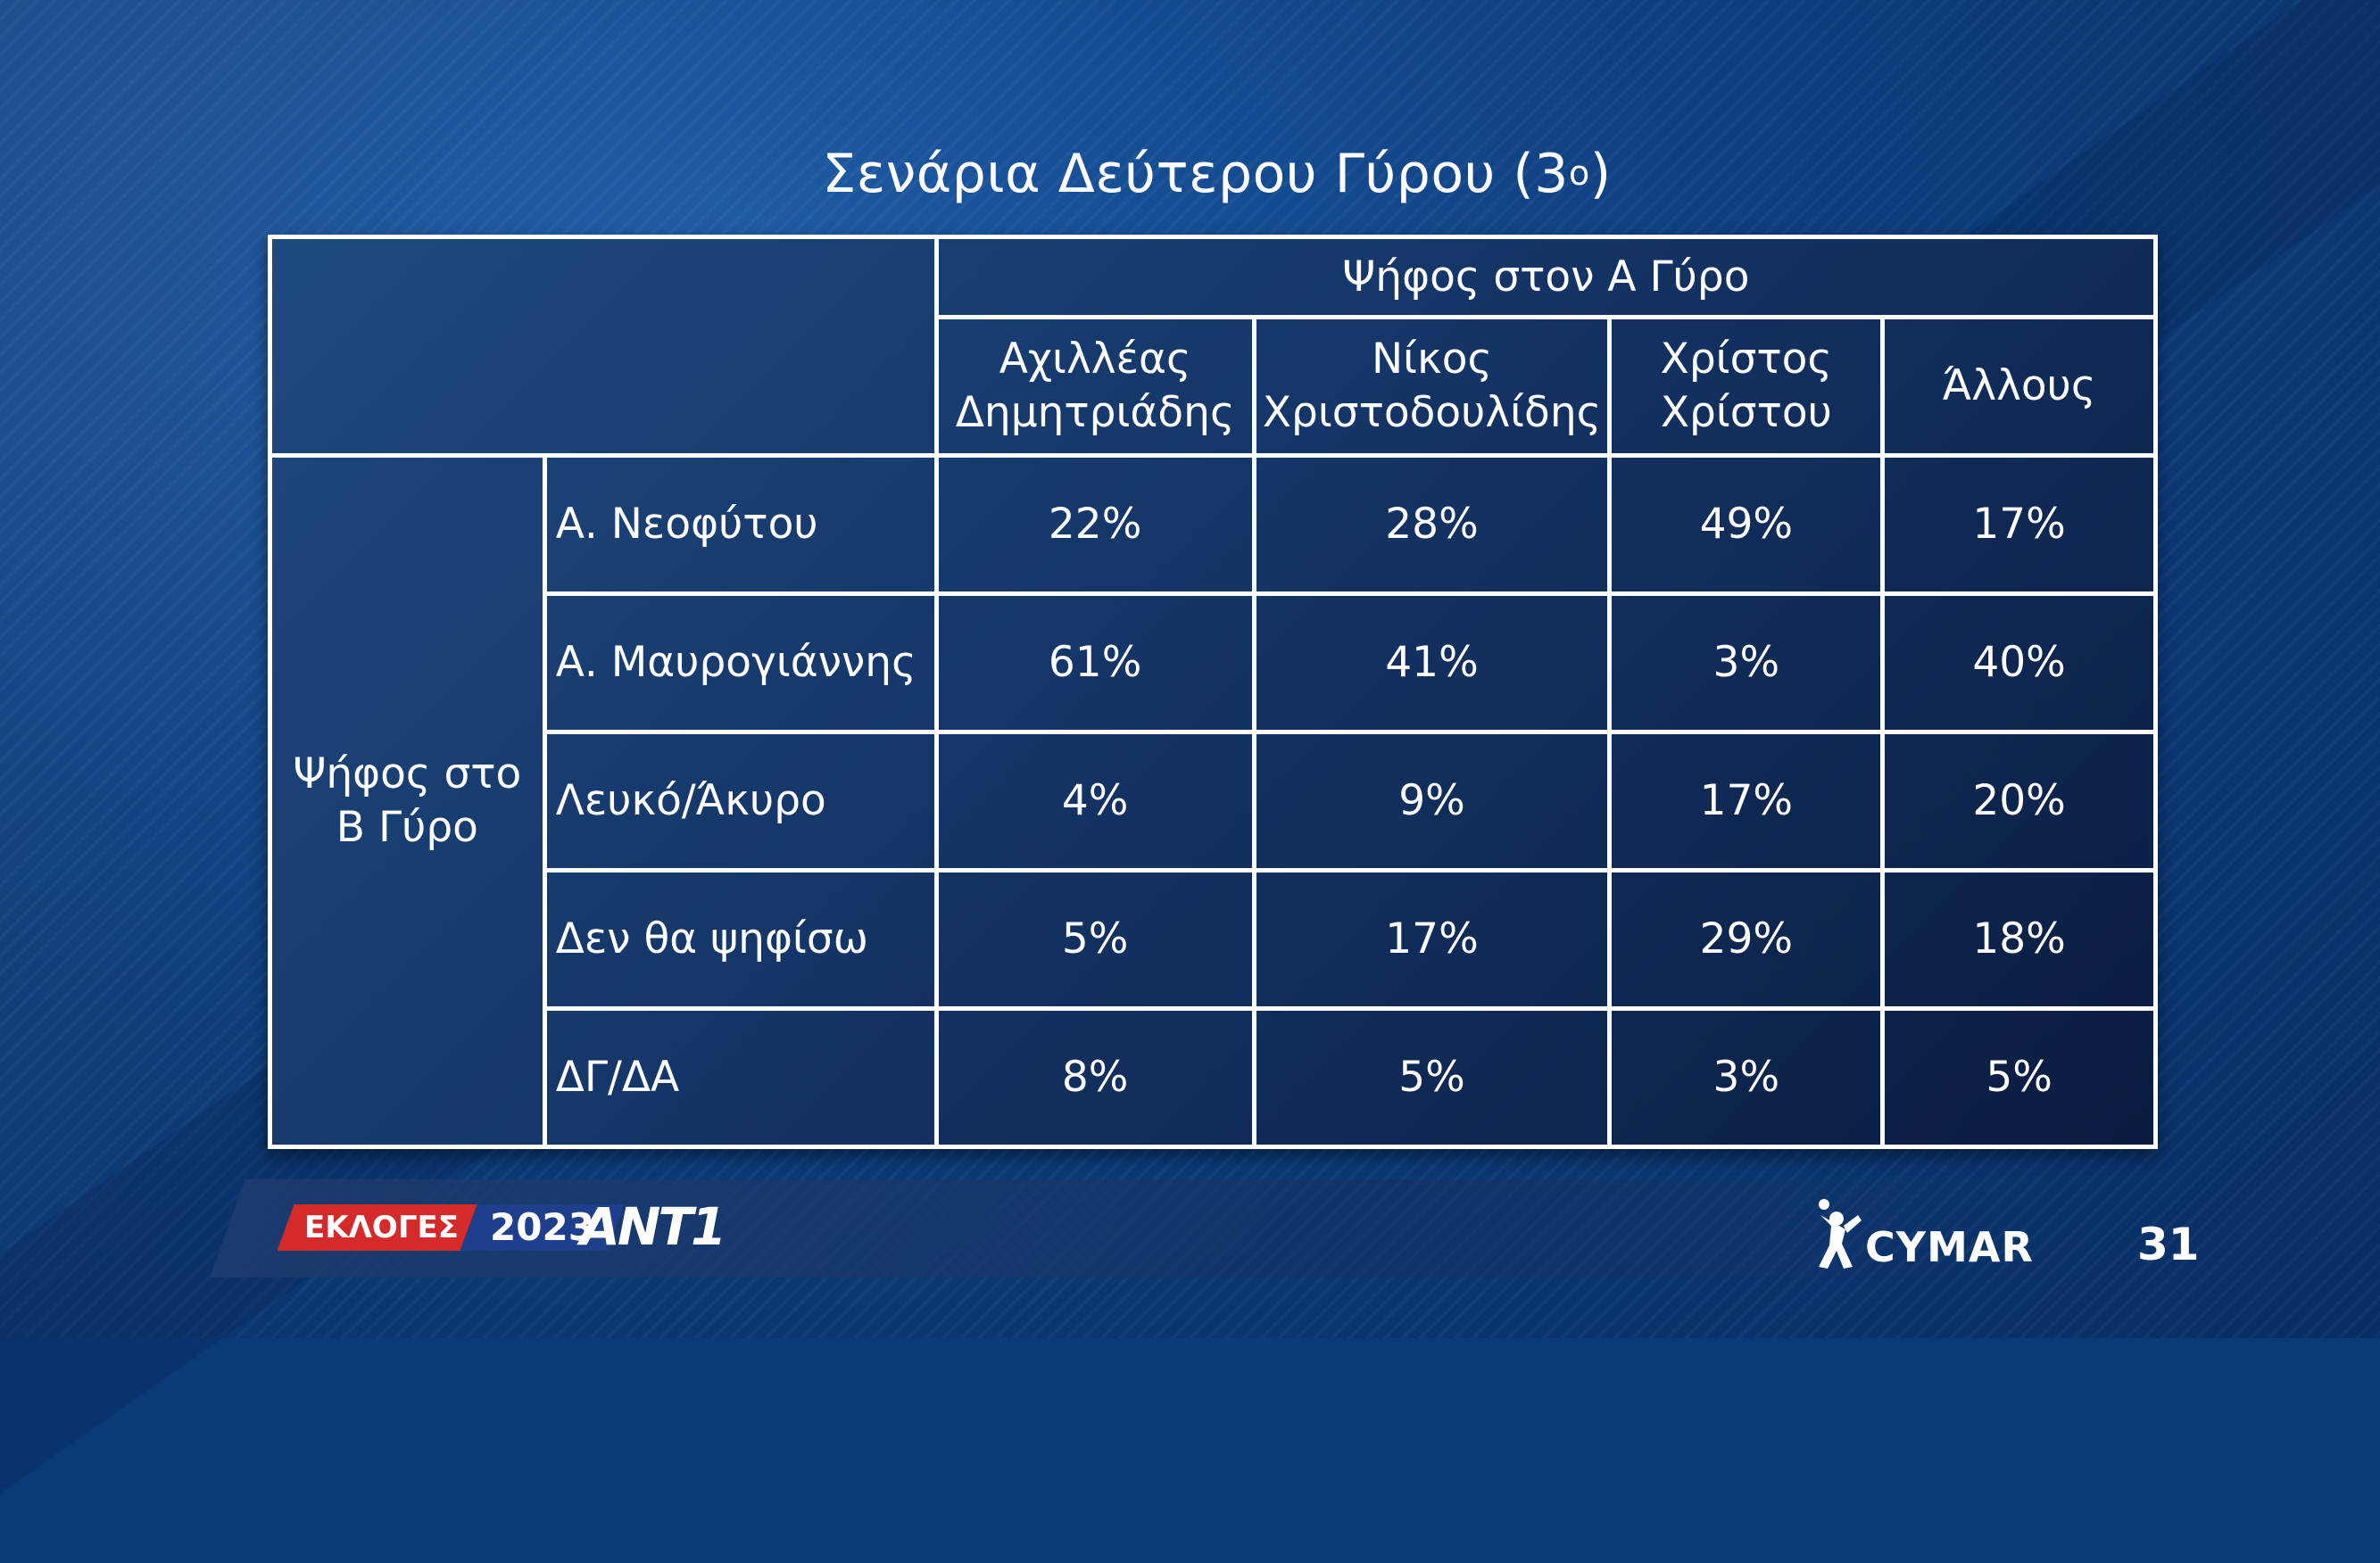 The height and width of the screenshot is (1563, 2380). Describe the element at coordinates (2019, 939) in the screenshot. I see `value-cell: 18%` at that location.